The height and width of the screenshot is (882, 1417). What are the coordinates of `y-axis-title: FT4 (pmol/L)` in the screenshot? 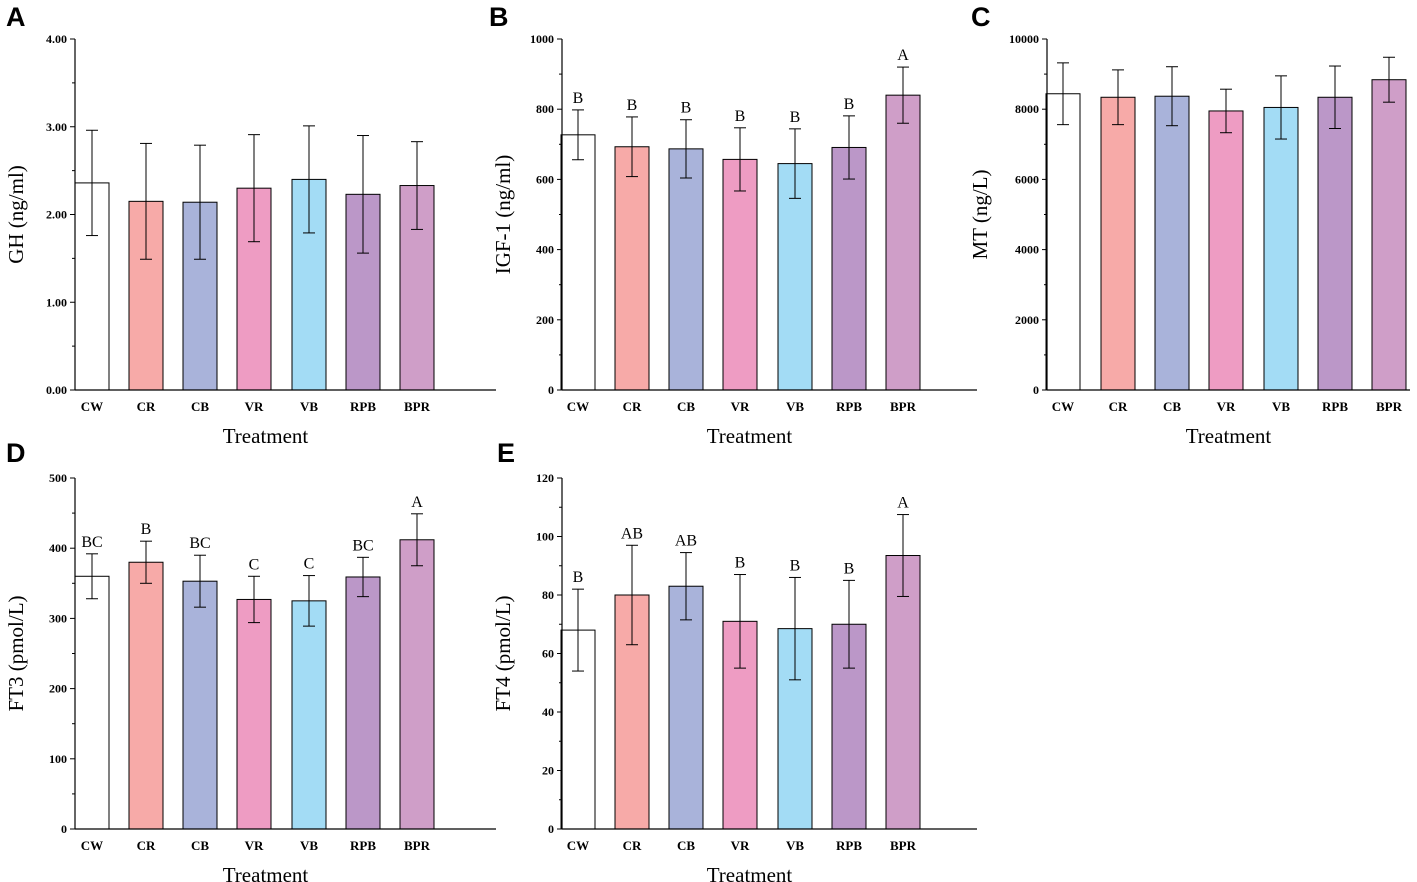 It's located at (503, 653).